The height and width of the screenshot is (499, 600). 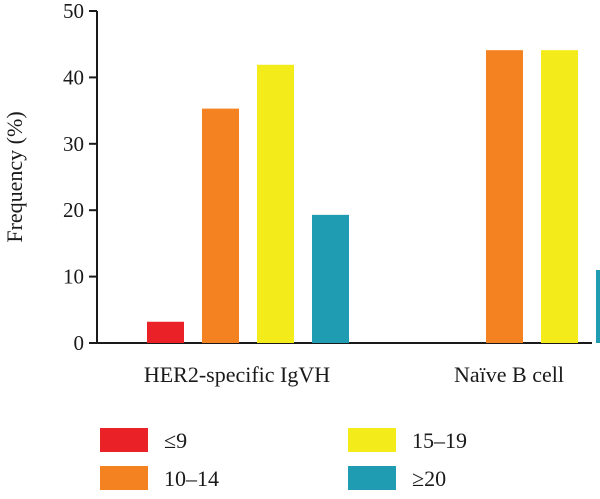 I want to click on x-category-label: Naïve B cell, so click(x=509, y=374).